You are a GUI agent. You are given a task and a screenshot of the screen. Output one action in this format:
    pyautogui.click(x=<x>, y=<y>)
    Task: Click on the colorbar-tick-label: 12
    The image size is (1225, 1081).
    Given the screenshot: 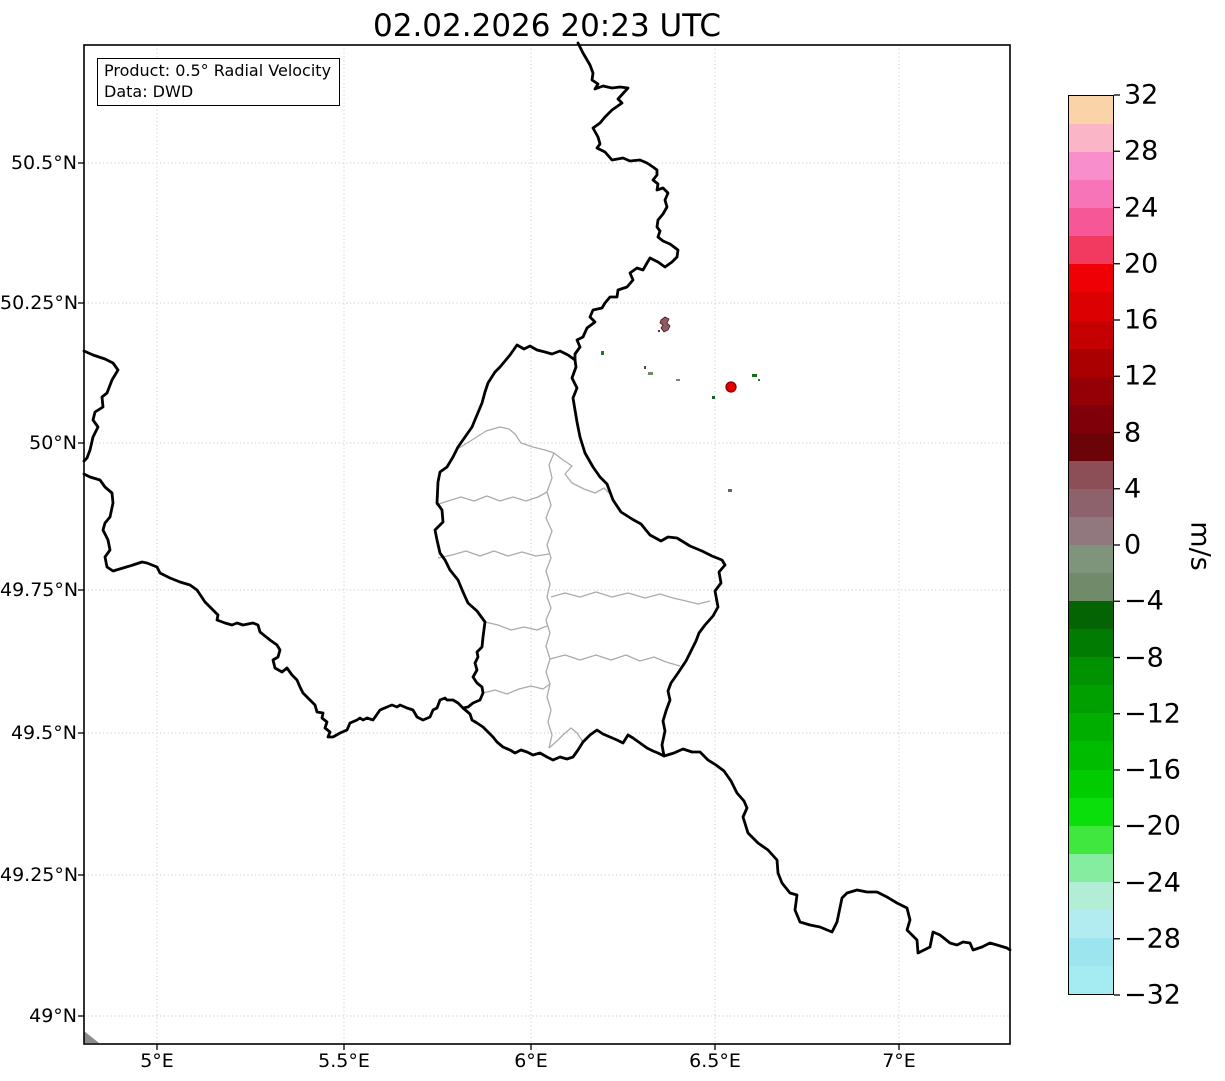 What is the action you would take?
    pyautogui.click(x=1141, y=376)
    